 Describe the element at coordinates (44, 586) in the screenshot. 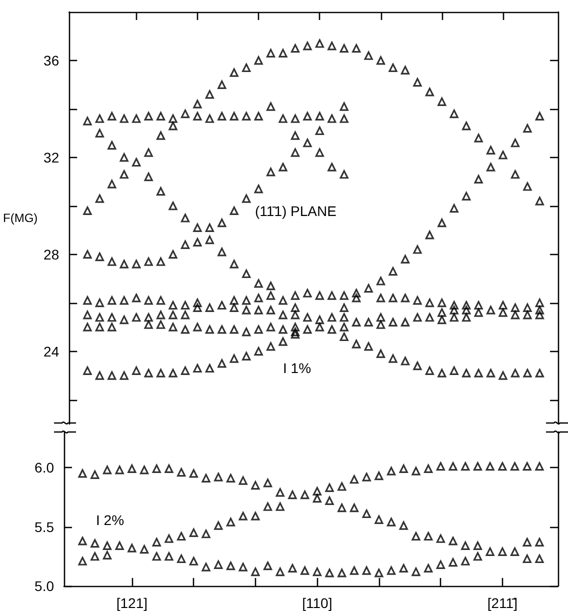

I see `y-tick-label: 5.0` at that location.